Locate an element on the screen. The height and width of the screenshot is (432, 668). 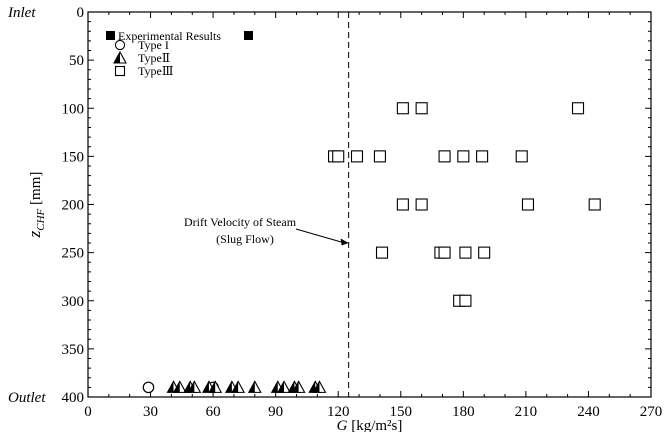
legend-square-marker is located at coordinates (120, 71).